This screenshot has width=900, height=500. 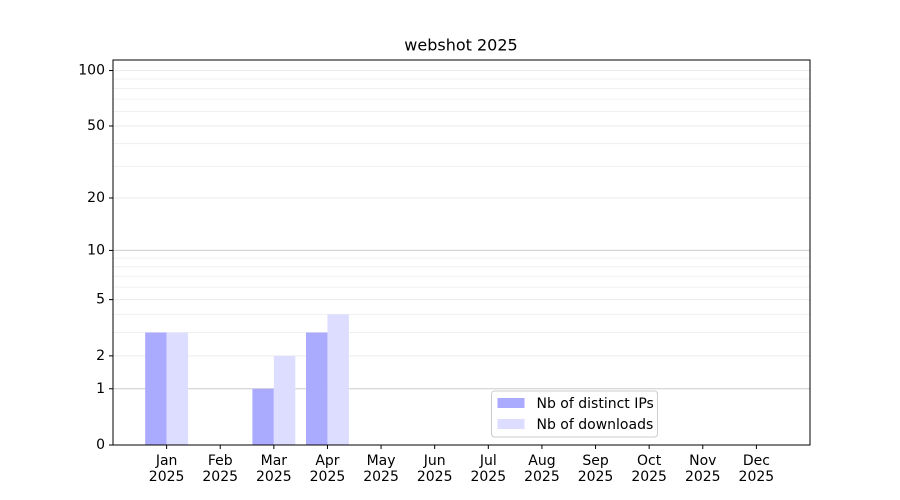 I want to click on x-tick-label: May 2025, so click(x=381, y=469).